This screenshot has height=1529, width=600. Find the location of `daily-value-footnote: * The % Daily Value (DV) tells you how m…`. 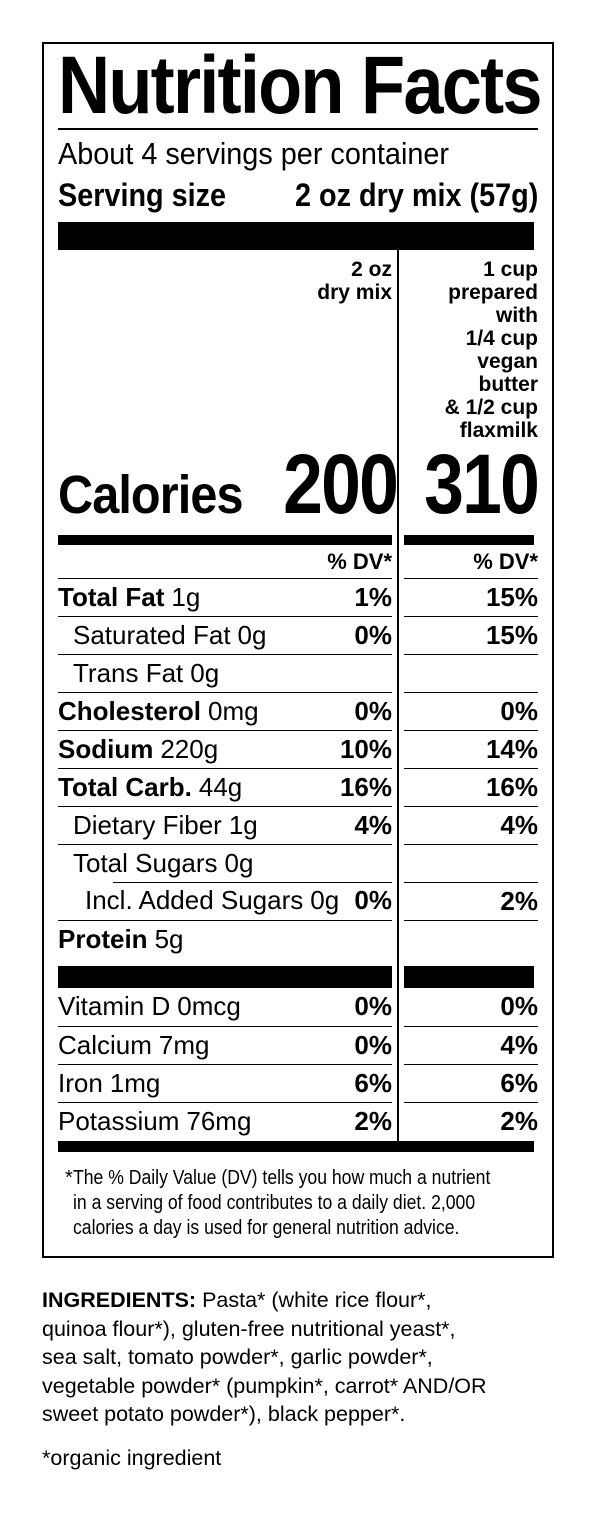

daily-value-footnote: * The % Daily Value (DV) tells you how m… is located at coordinates (298, 1203).